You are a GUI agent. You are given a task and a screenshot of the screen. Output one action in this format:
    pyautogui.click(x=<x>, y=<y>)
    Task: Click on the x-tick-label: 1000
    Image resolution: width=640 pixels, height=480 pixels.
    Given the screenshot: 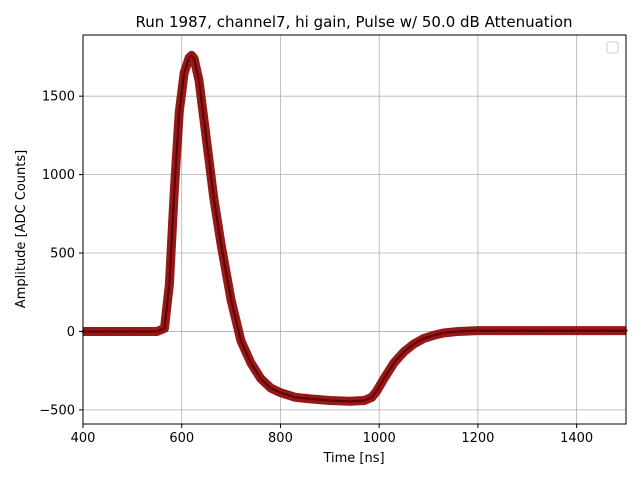 What is the action you would take?
    pyautogui.click(x=379, y=438)
    